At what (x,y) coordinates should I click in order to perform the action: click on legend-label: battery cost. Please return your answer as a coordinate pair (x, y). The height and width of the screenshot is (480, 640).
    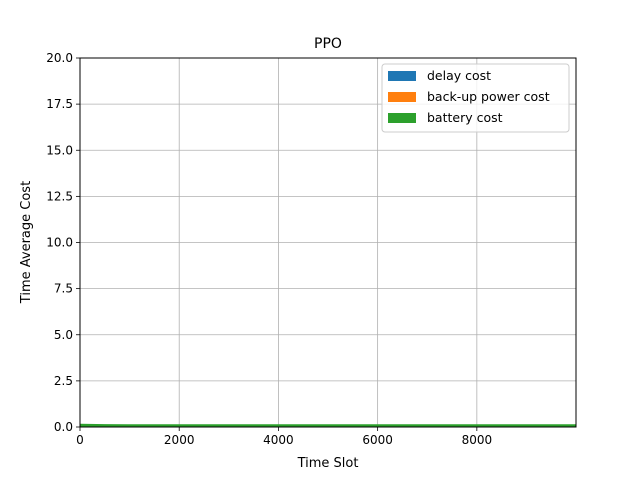
    Looking at the image, I should click on (465, 117).